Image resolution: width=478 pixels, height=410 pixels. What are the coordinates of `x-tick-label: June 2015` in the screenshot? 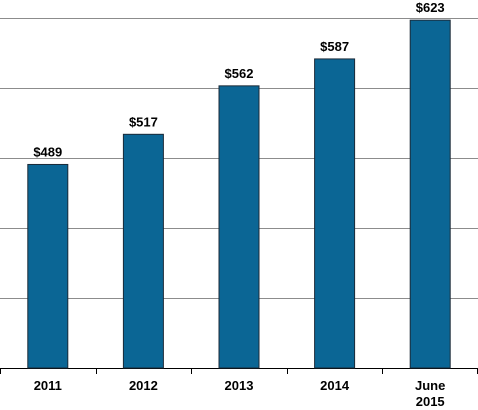 It's located at (430, 393).